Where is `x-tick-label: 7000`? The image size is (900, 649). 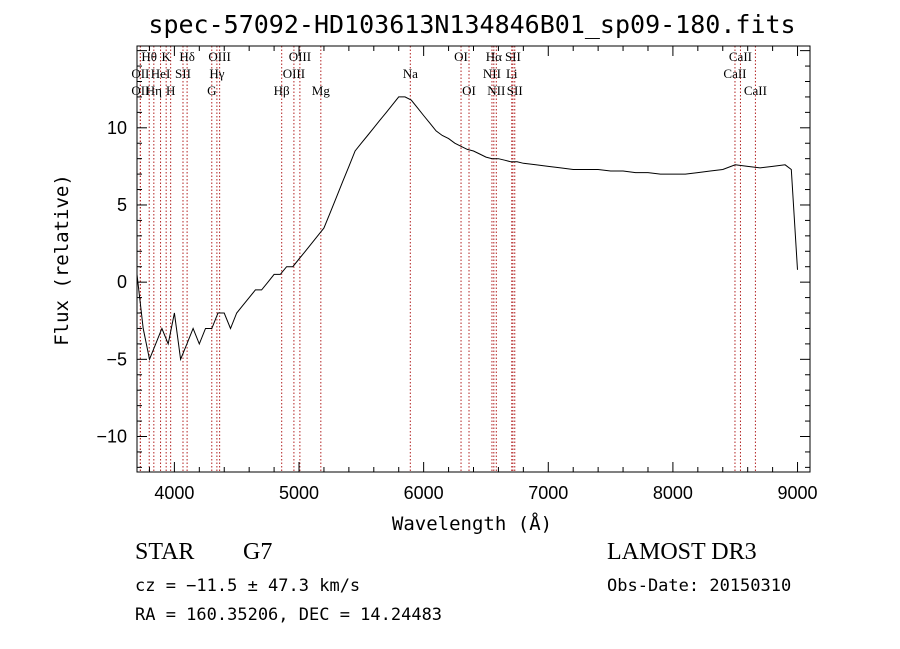
x-tick-label: 7000 is located at coordinates (548, 493).